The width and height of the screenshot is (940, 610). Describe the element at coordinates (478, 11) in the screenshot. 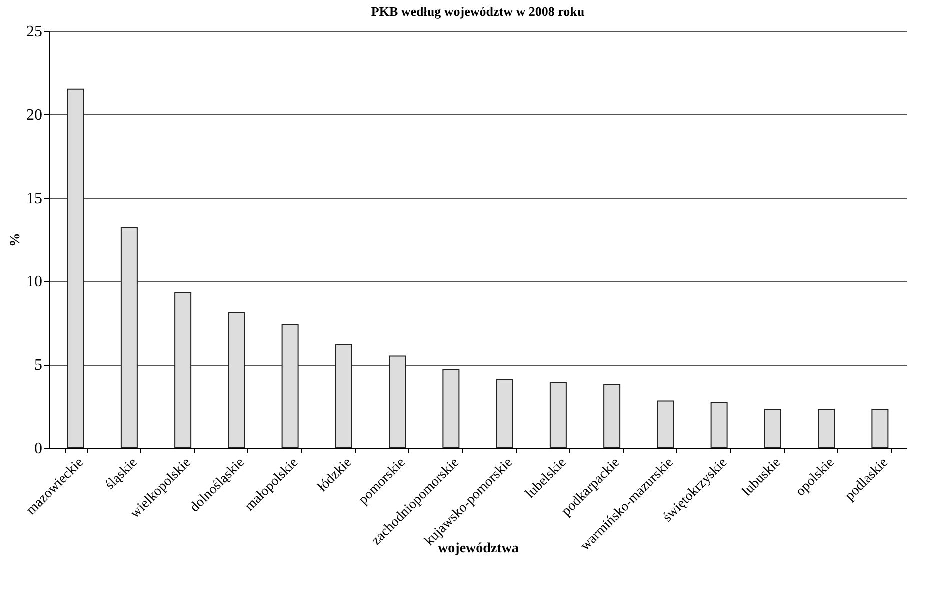

I see `chart-title: PKB według województw w 2008 roku` at that location.